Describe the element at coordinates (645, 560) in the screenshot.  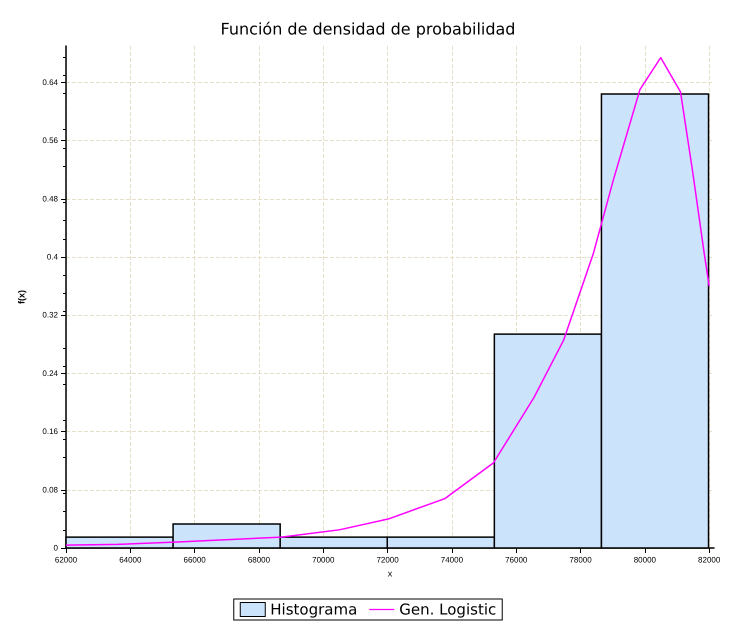
I see `x-tick-label: 80000` at that location.